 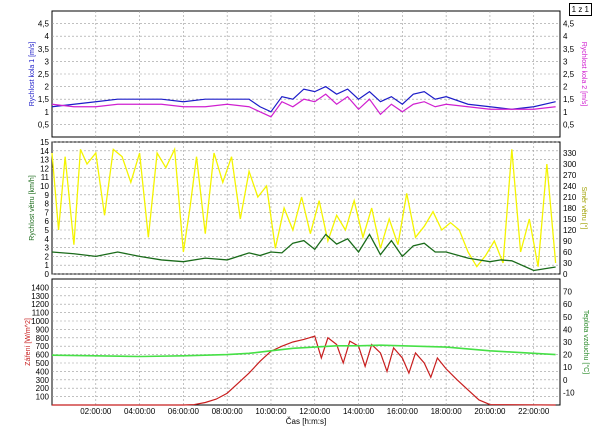 What do you see at coordinates (44, 160) in the screenshot?
I see `left-tick-label: 13` at bounding box center [44, 160].